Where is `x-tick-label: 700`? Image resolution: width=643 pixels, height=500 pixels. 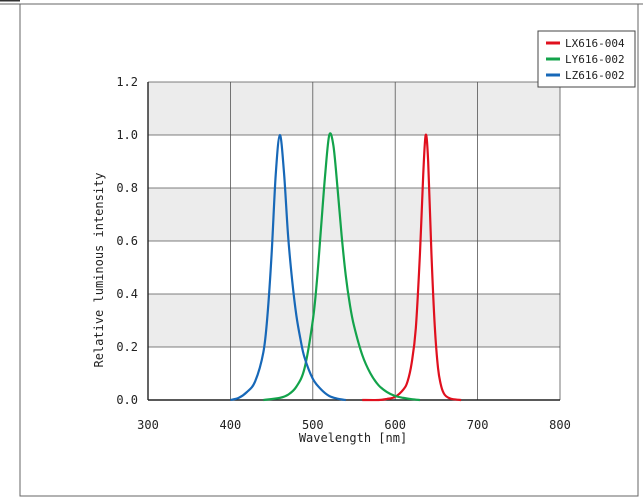 x-tick-label: 700 is located at coordinates (478, 425).